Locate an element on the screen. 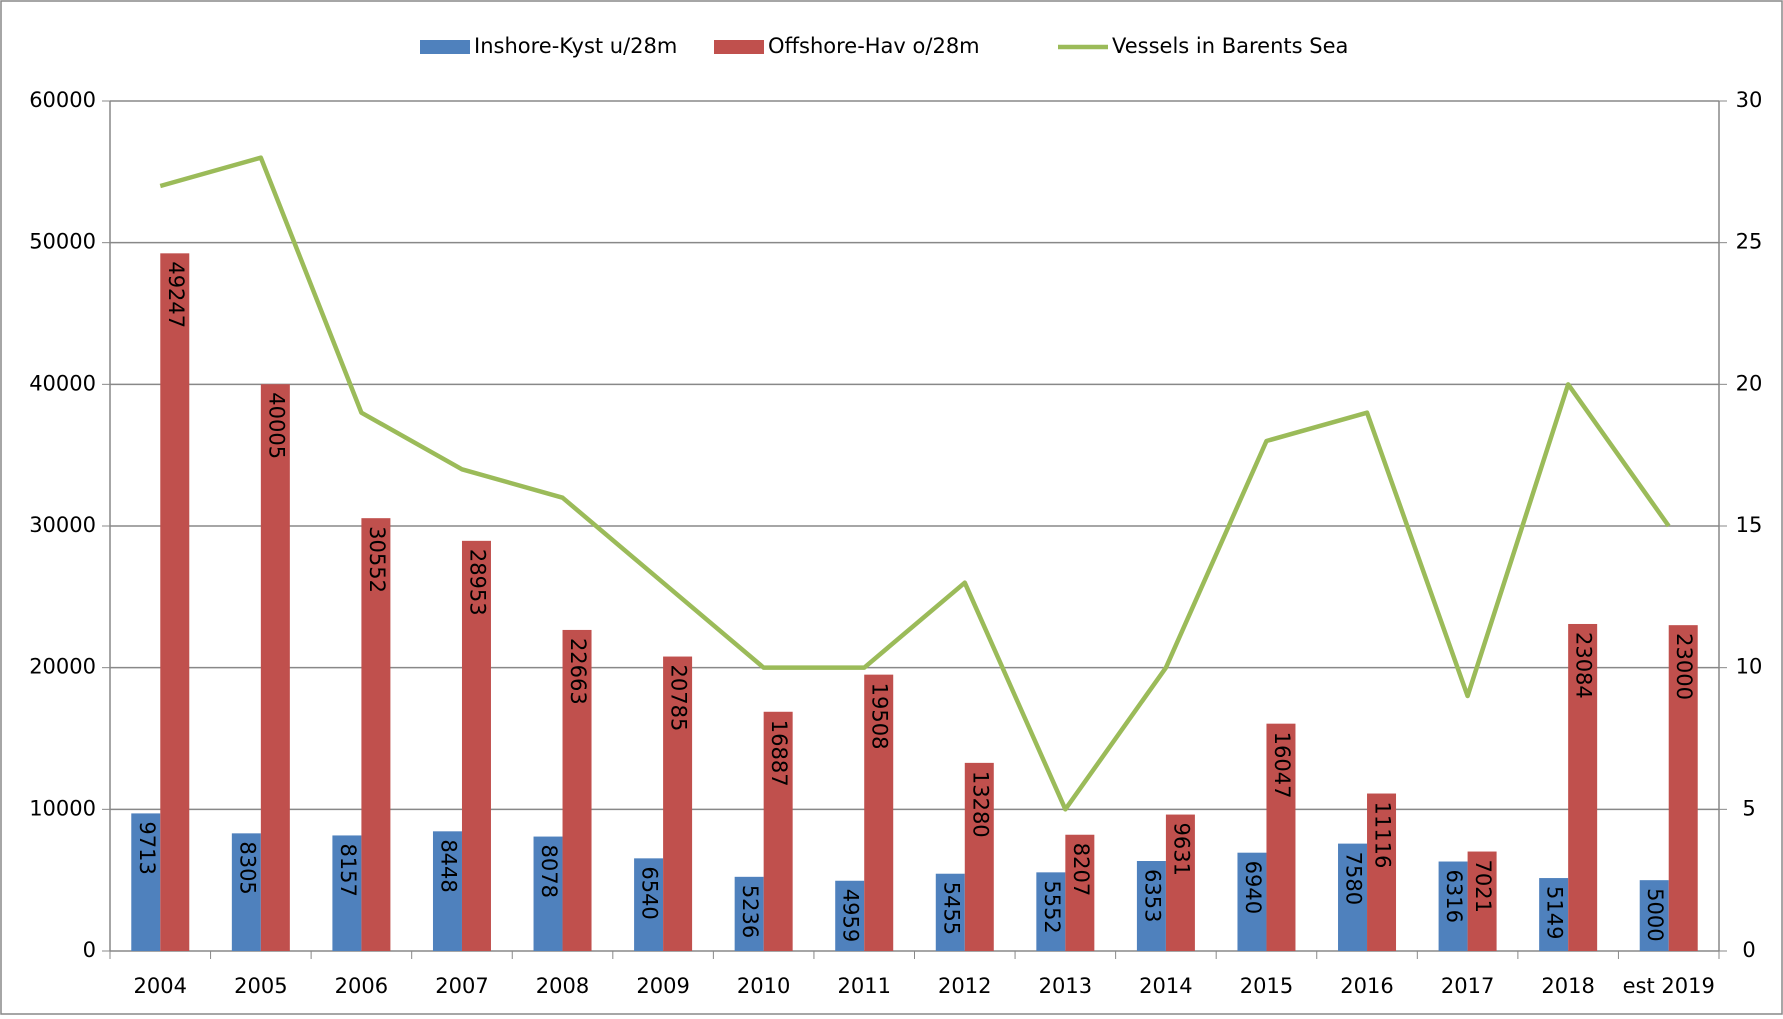 This screenshot has width=1783, height=1019. data-label: 6353 is located at coordinates (1152, 895).